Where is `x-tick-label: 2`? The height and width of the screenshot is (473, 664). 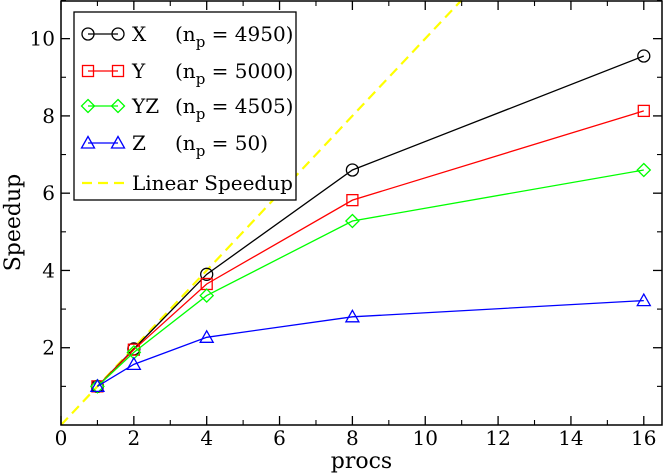 x-tick-label: 2 is located at coordinates (133, 438).